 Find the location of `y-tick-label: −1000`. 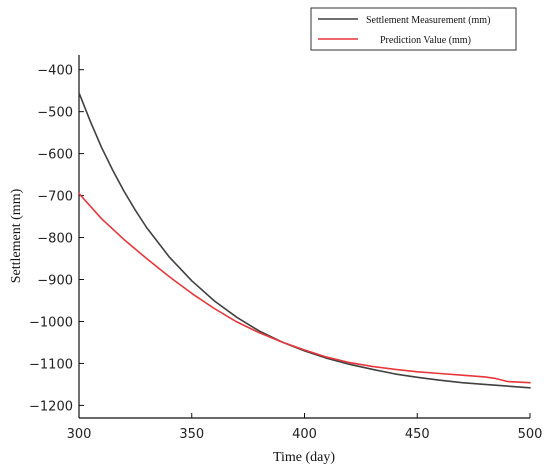

y-tick-label: −1000 is located at coordinates (51, 322).